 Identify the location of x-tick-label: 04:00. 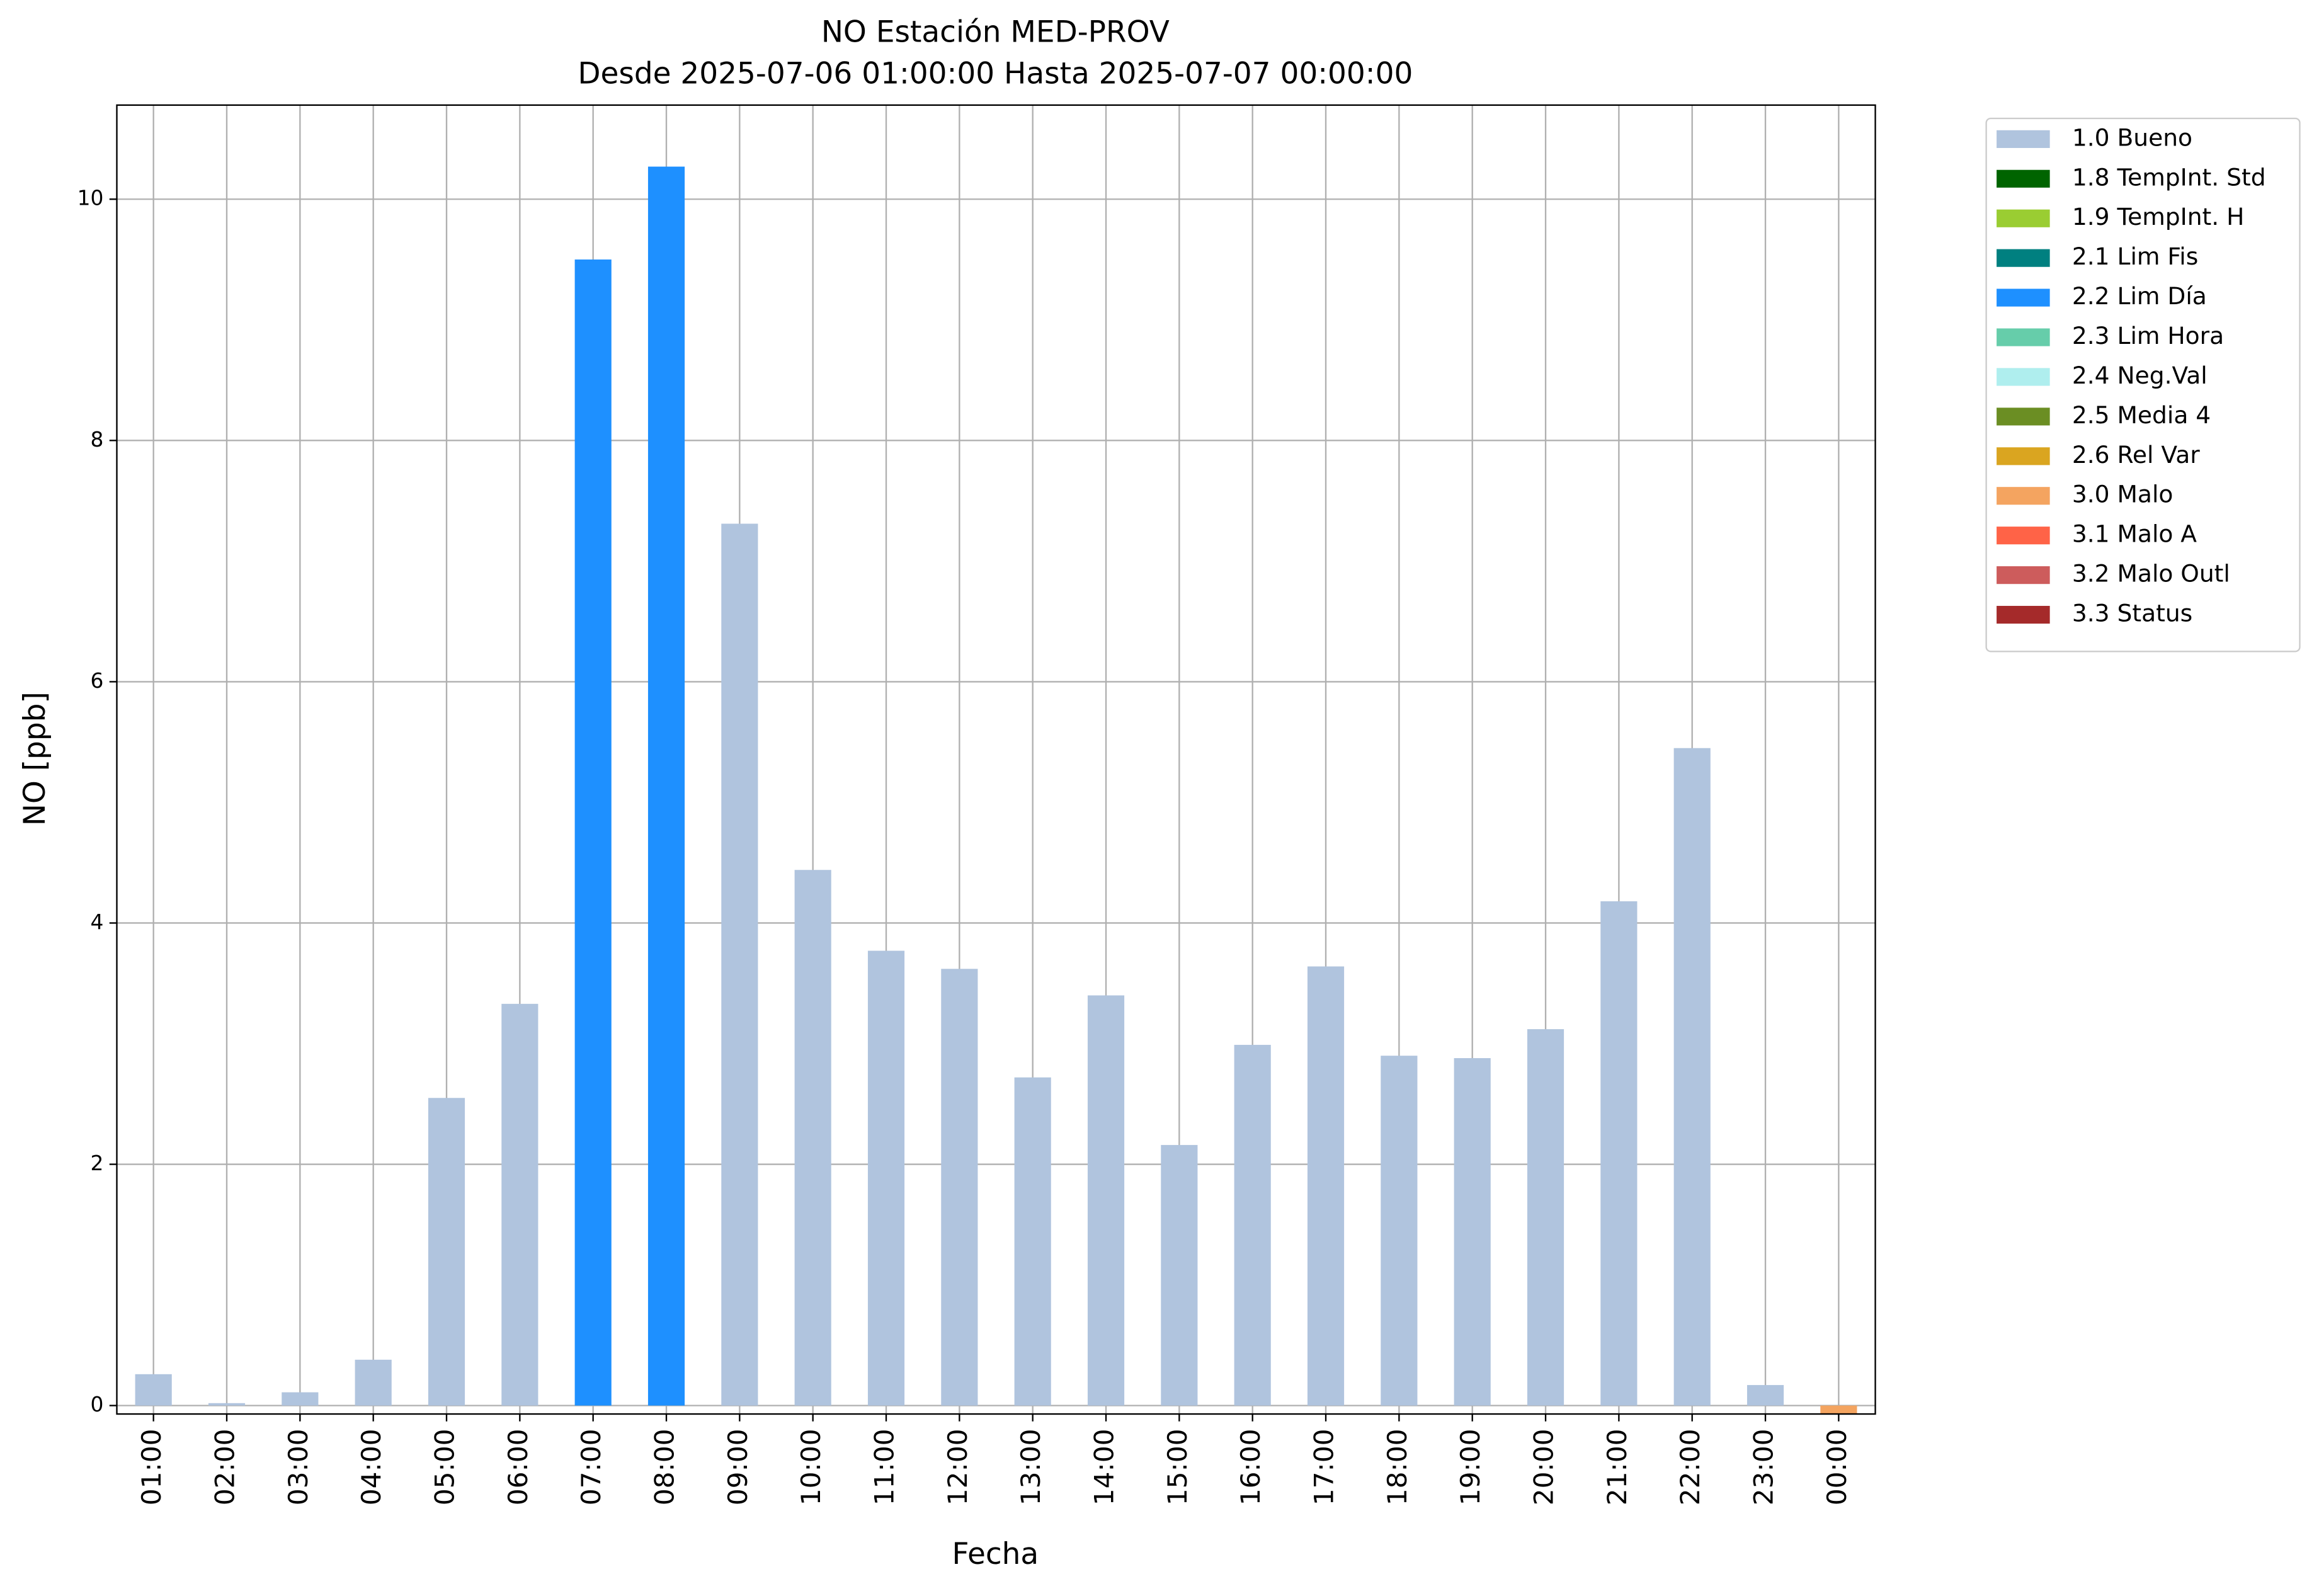
(371, 1467).